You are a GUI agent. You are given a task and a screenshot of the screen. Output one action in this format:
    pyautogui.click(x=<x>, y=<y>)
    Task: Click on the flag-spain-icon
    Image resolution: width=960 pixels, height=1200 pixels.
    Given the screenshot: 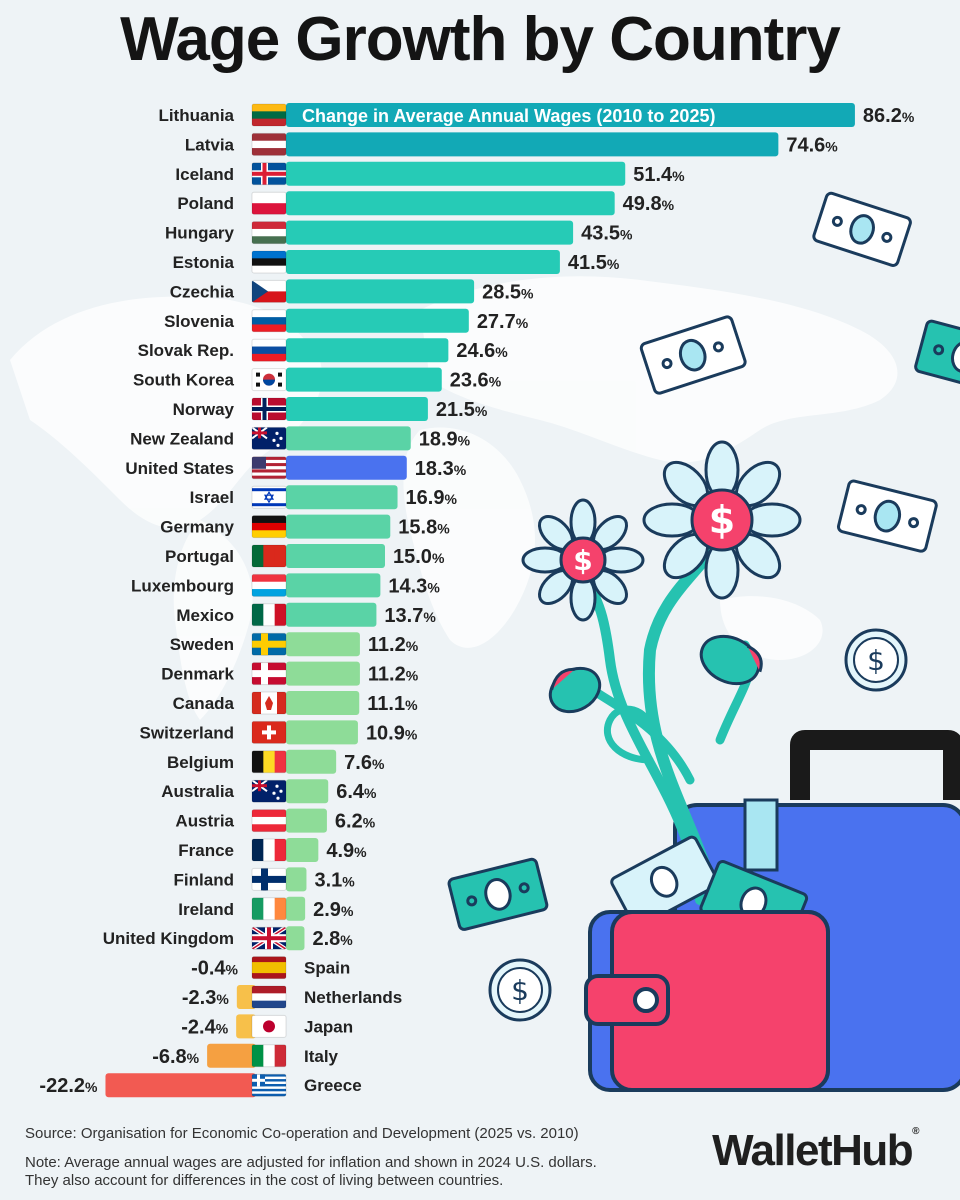 What is the action you would take?
    pyautogui.click(x=269, y=968)
    